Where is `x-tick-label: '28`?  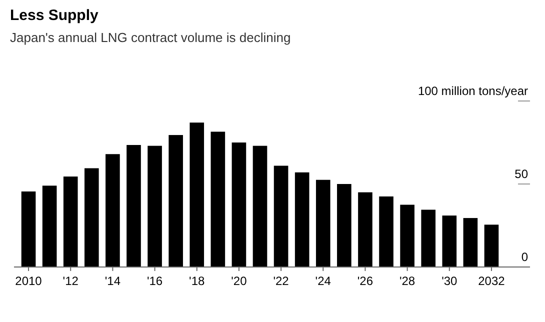
x-tick-label: '28 is located at coordinates (407, 281).